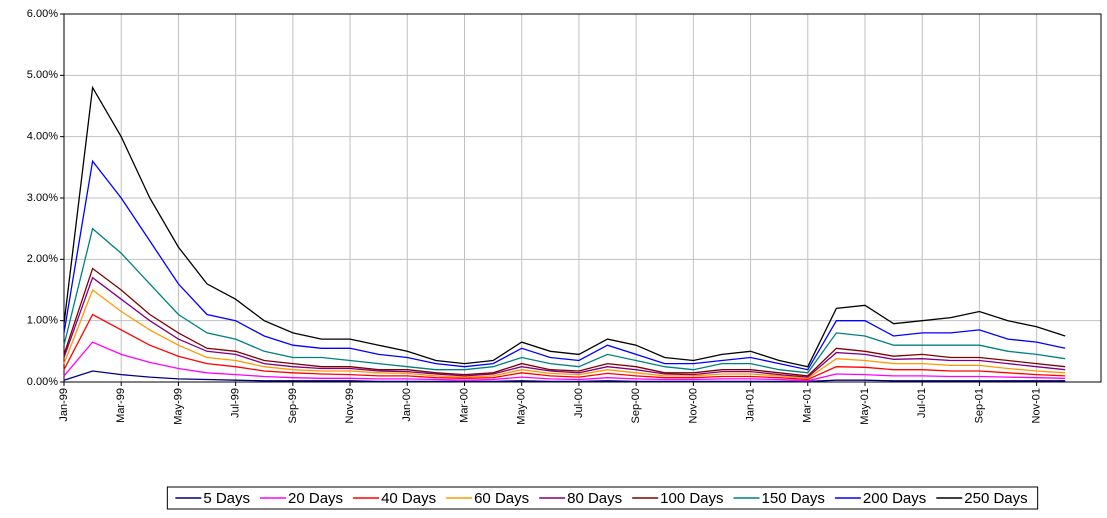 This screenshot has height=518, width=1107. What do you see at coordinates (922, 403) in the screenshot?
I see `x-tick-label: Jul-01` at bounding box center [922, 403].